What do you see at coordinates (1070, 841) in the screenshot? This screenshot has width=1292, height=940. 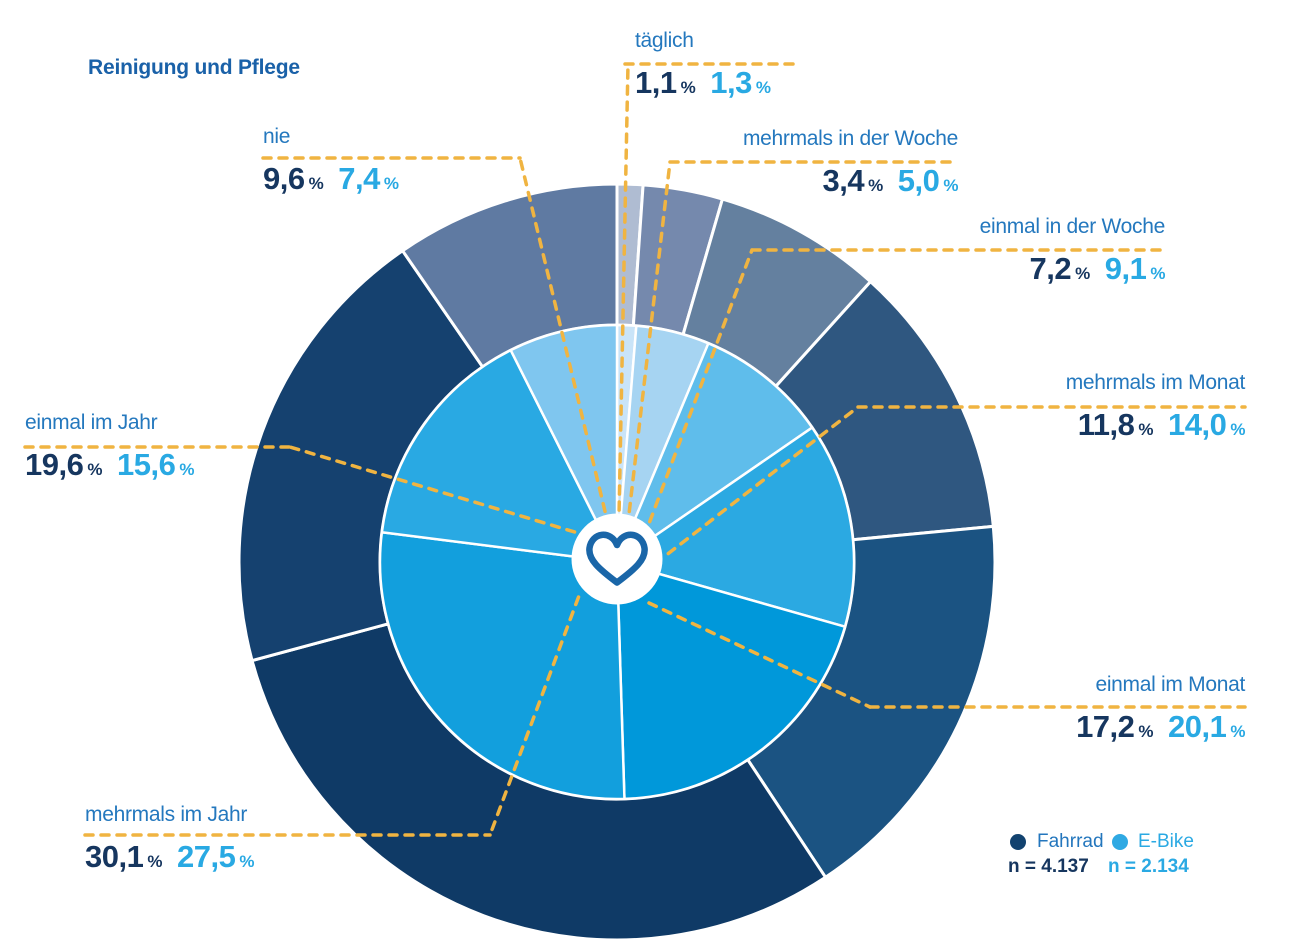 I see `fahrrad-legend-label: Fahrrad` at bounding box center [1070, 841].